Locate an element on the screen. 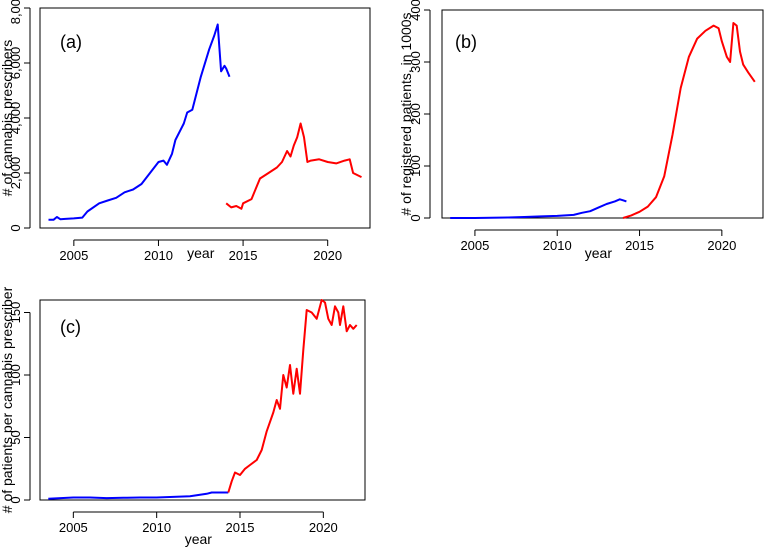 Image resolution: width=764 pixels, height=549 pixels. y-axis-title: # of patients per cannabis prescriber is located at coordinates (7, 399).